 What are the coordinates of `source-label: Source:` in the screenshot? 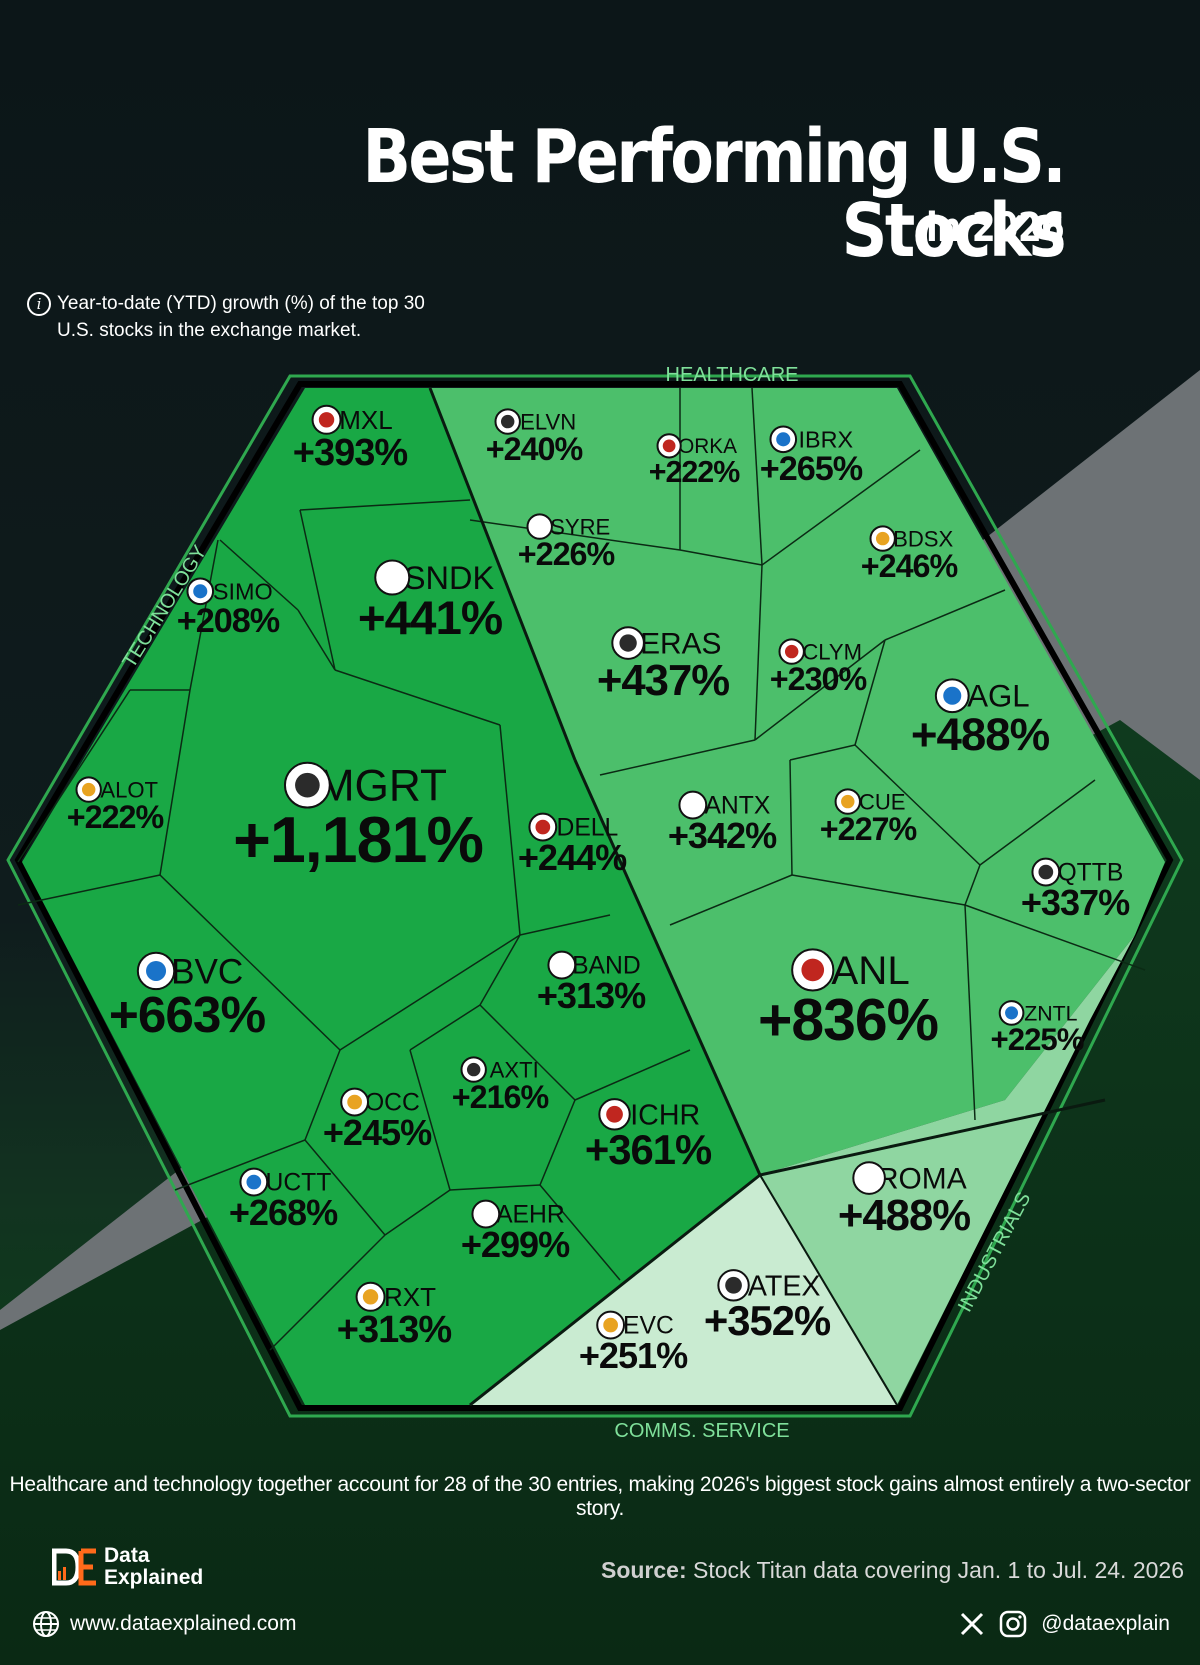 It's located at (643, 1570).